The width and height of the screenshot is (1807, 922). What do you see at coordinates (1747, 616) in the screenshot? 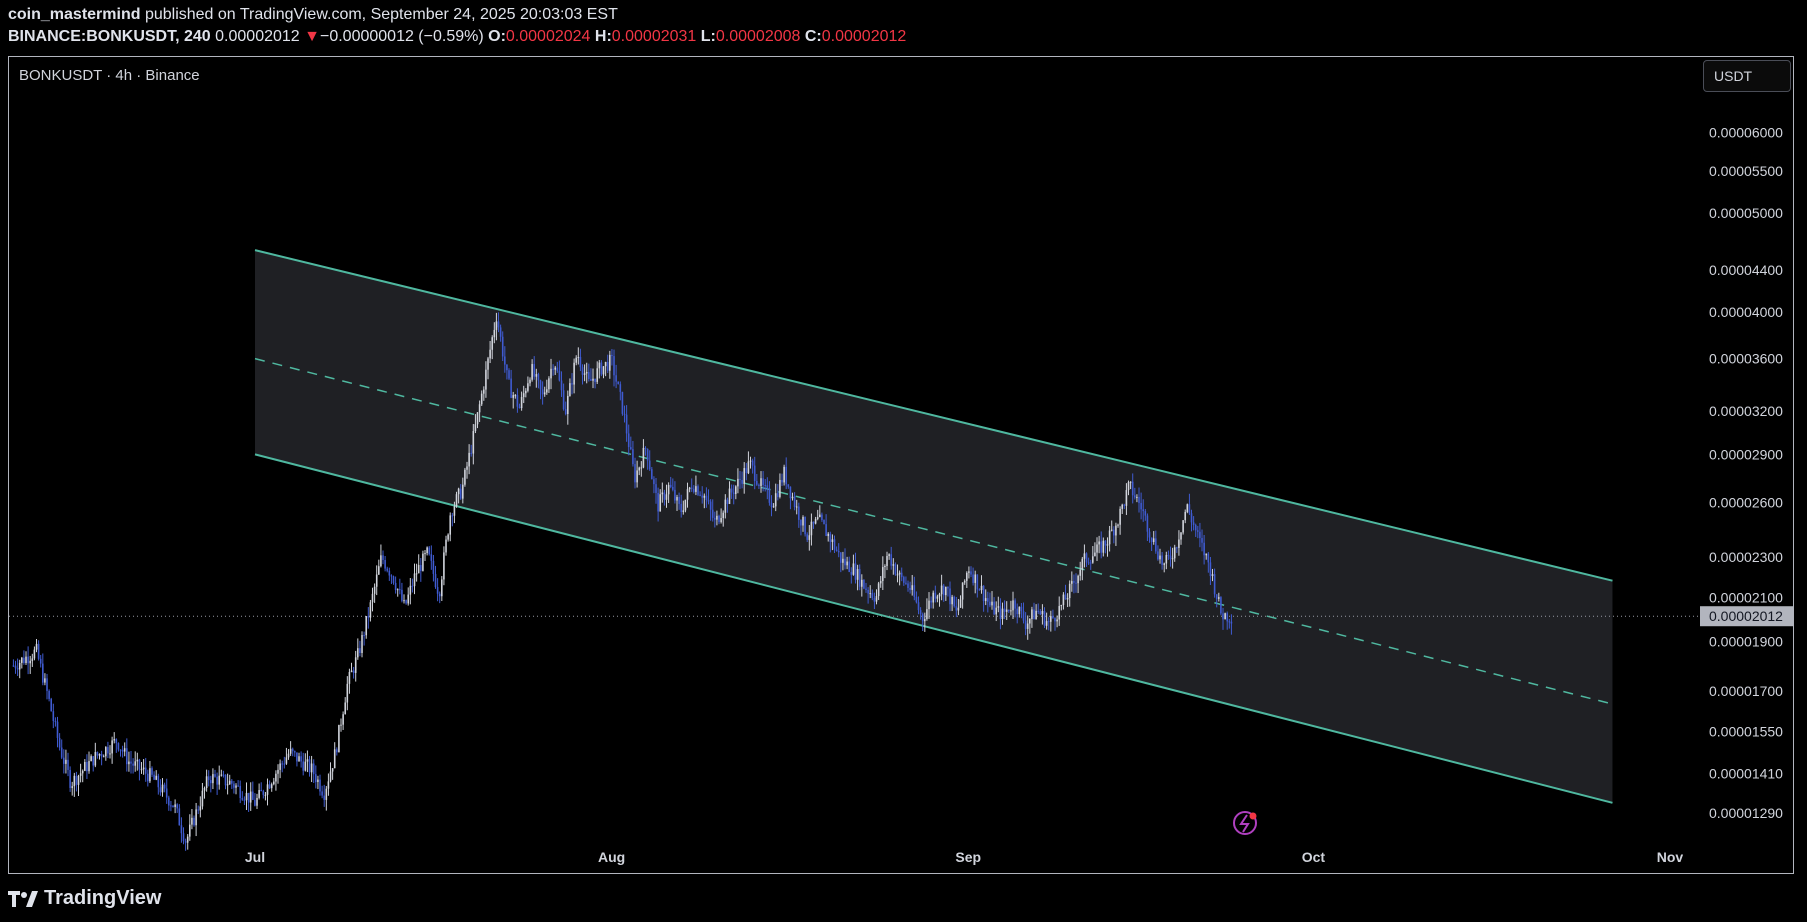
I see `last-price-tag` at bounding box center [1747, 616].